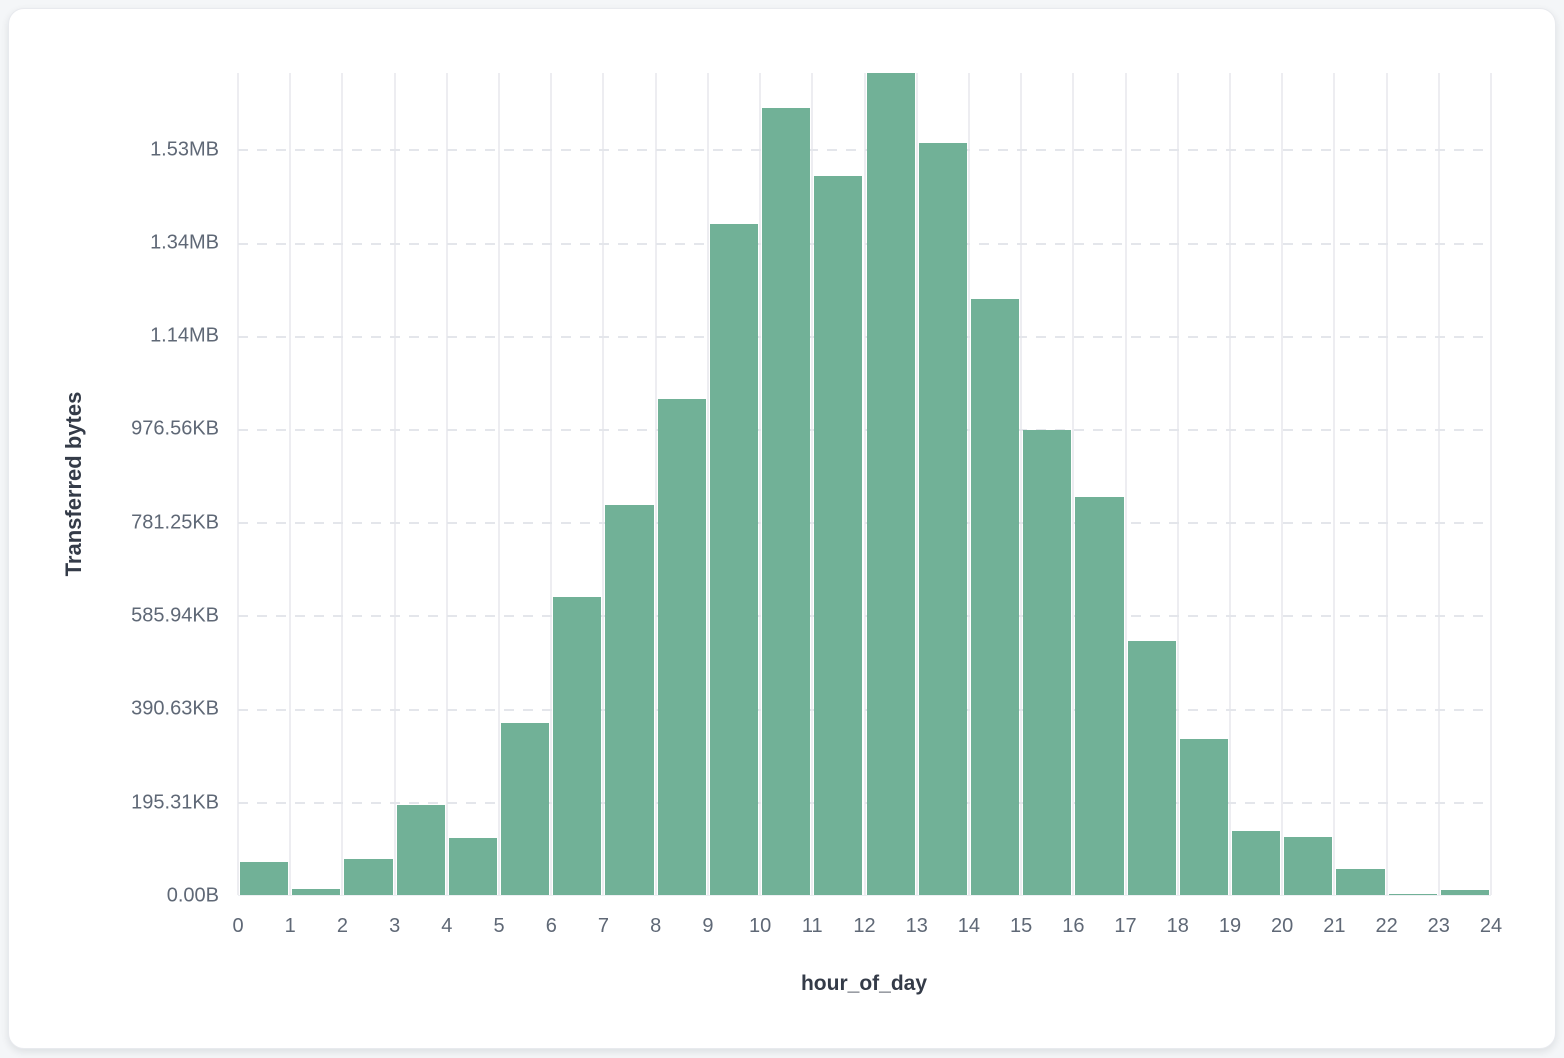 The height and width of the screenshot is (1058, 1564). I want to click on x-axis-title: hour_of_day, so click(864, 983).